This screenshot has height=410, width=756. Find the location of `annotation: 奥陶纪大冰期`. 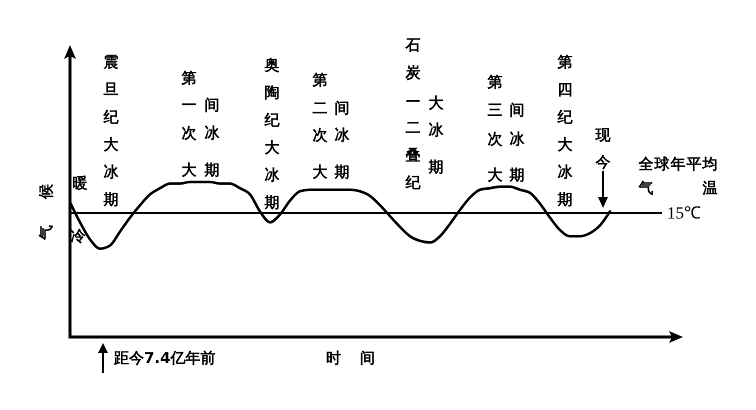

annotation: 奥陶纪大冰期 is located at coordinates (272, 134).